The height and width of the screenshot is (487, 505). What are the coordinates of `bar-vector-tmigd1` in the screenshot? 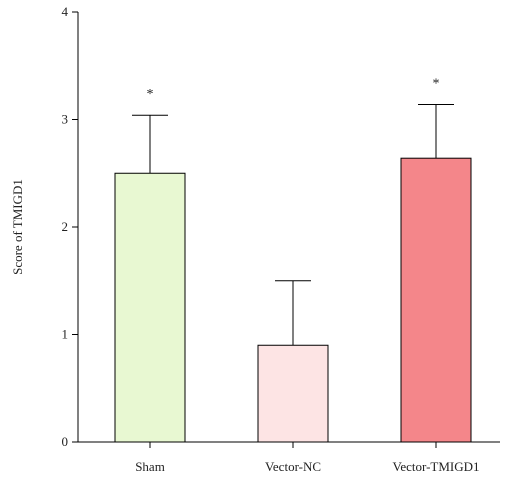 It's located at (436, 300).